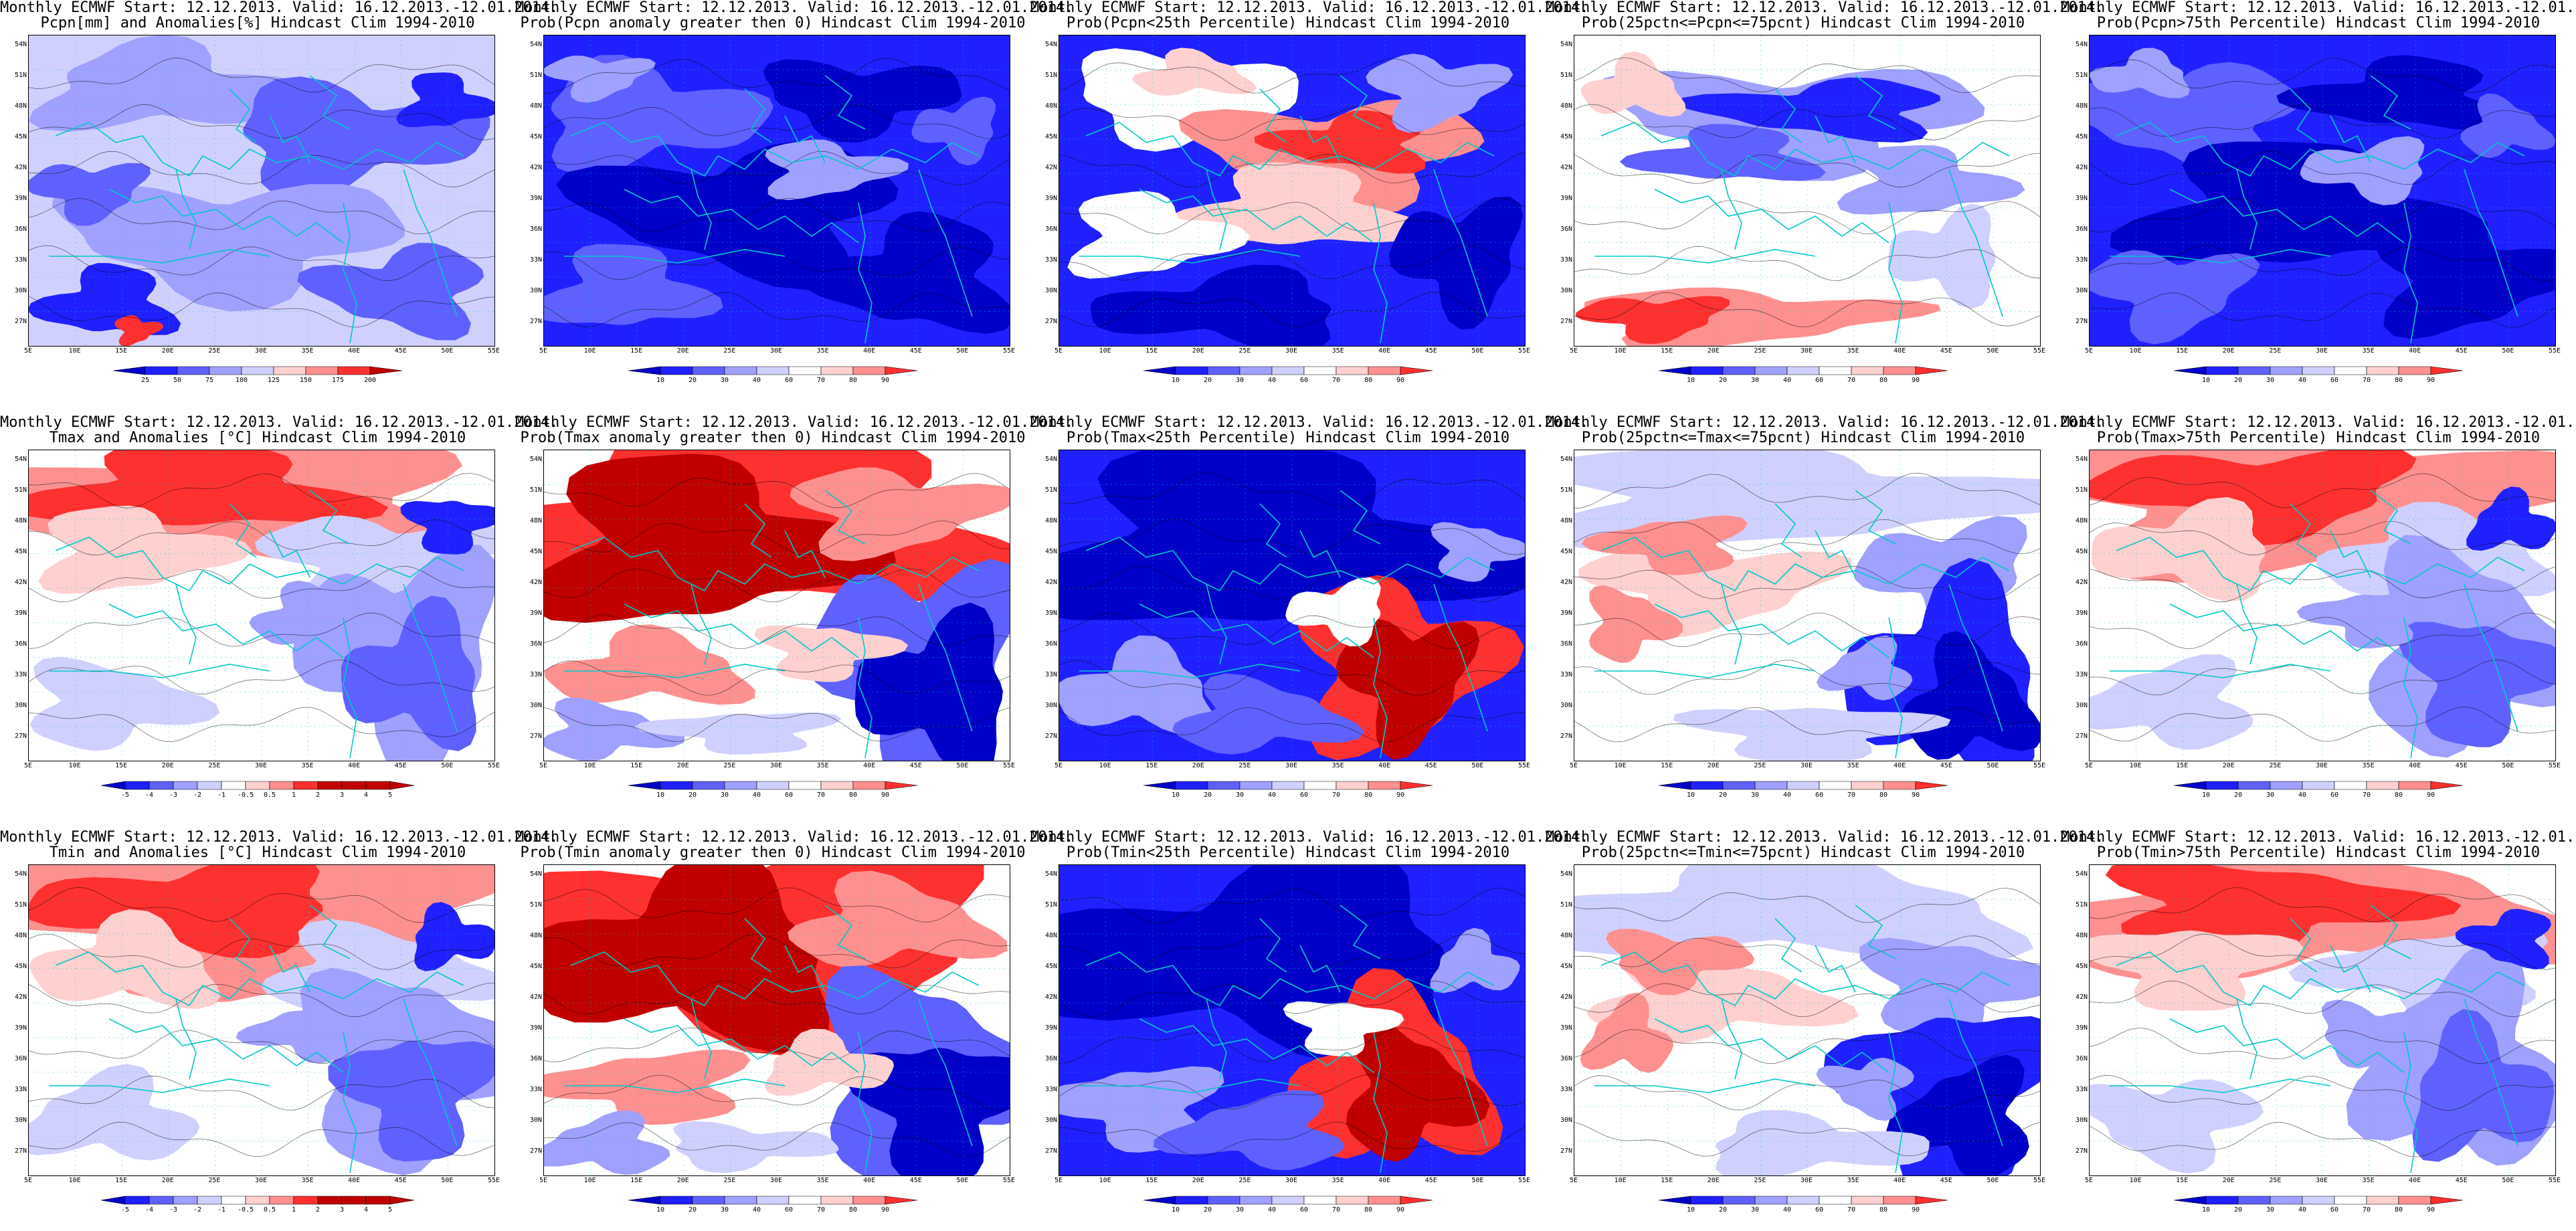  I want to click on colorbar-tick-label: 175, so click(338, 381).